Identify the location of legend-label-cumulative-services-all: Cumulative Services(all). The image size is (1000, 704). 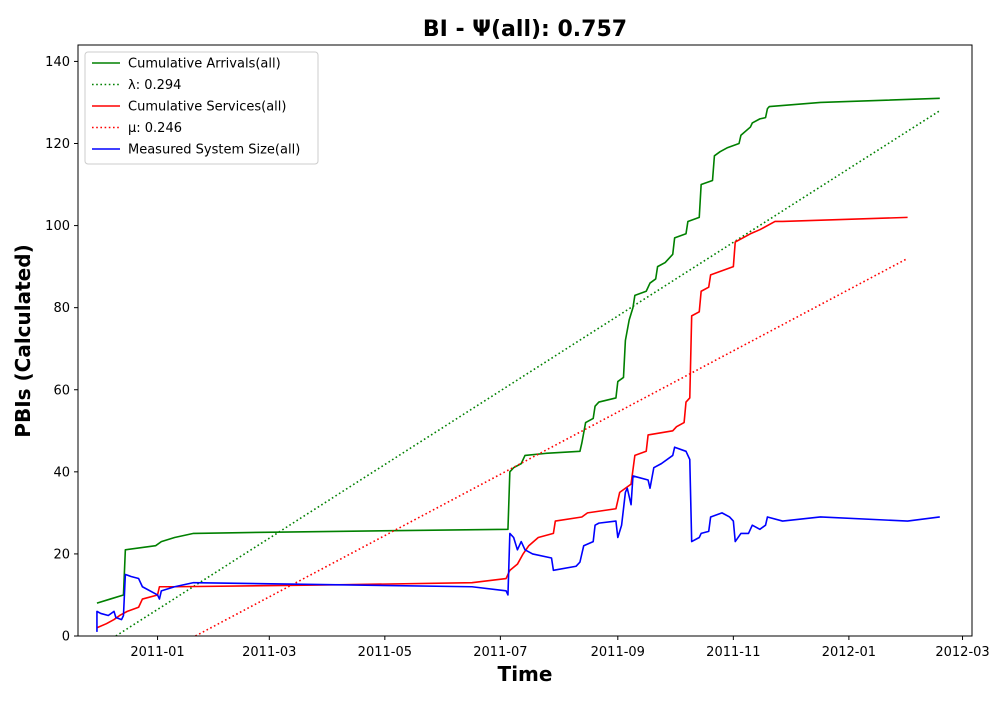
(207, 107).